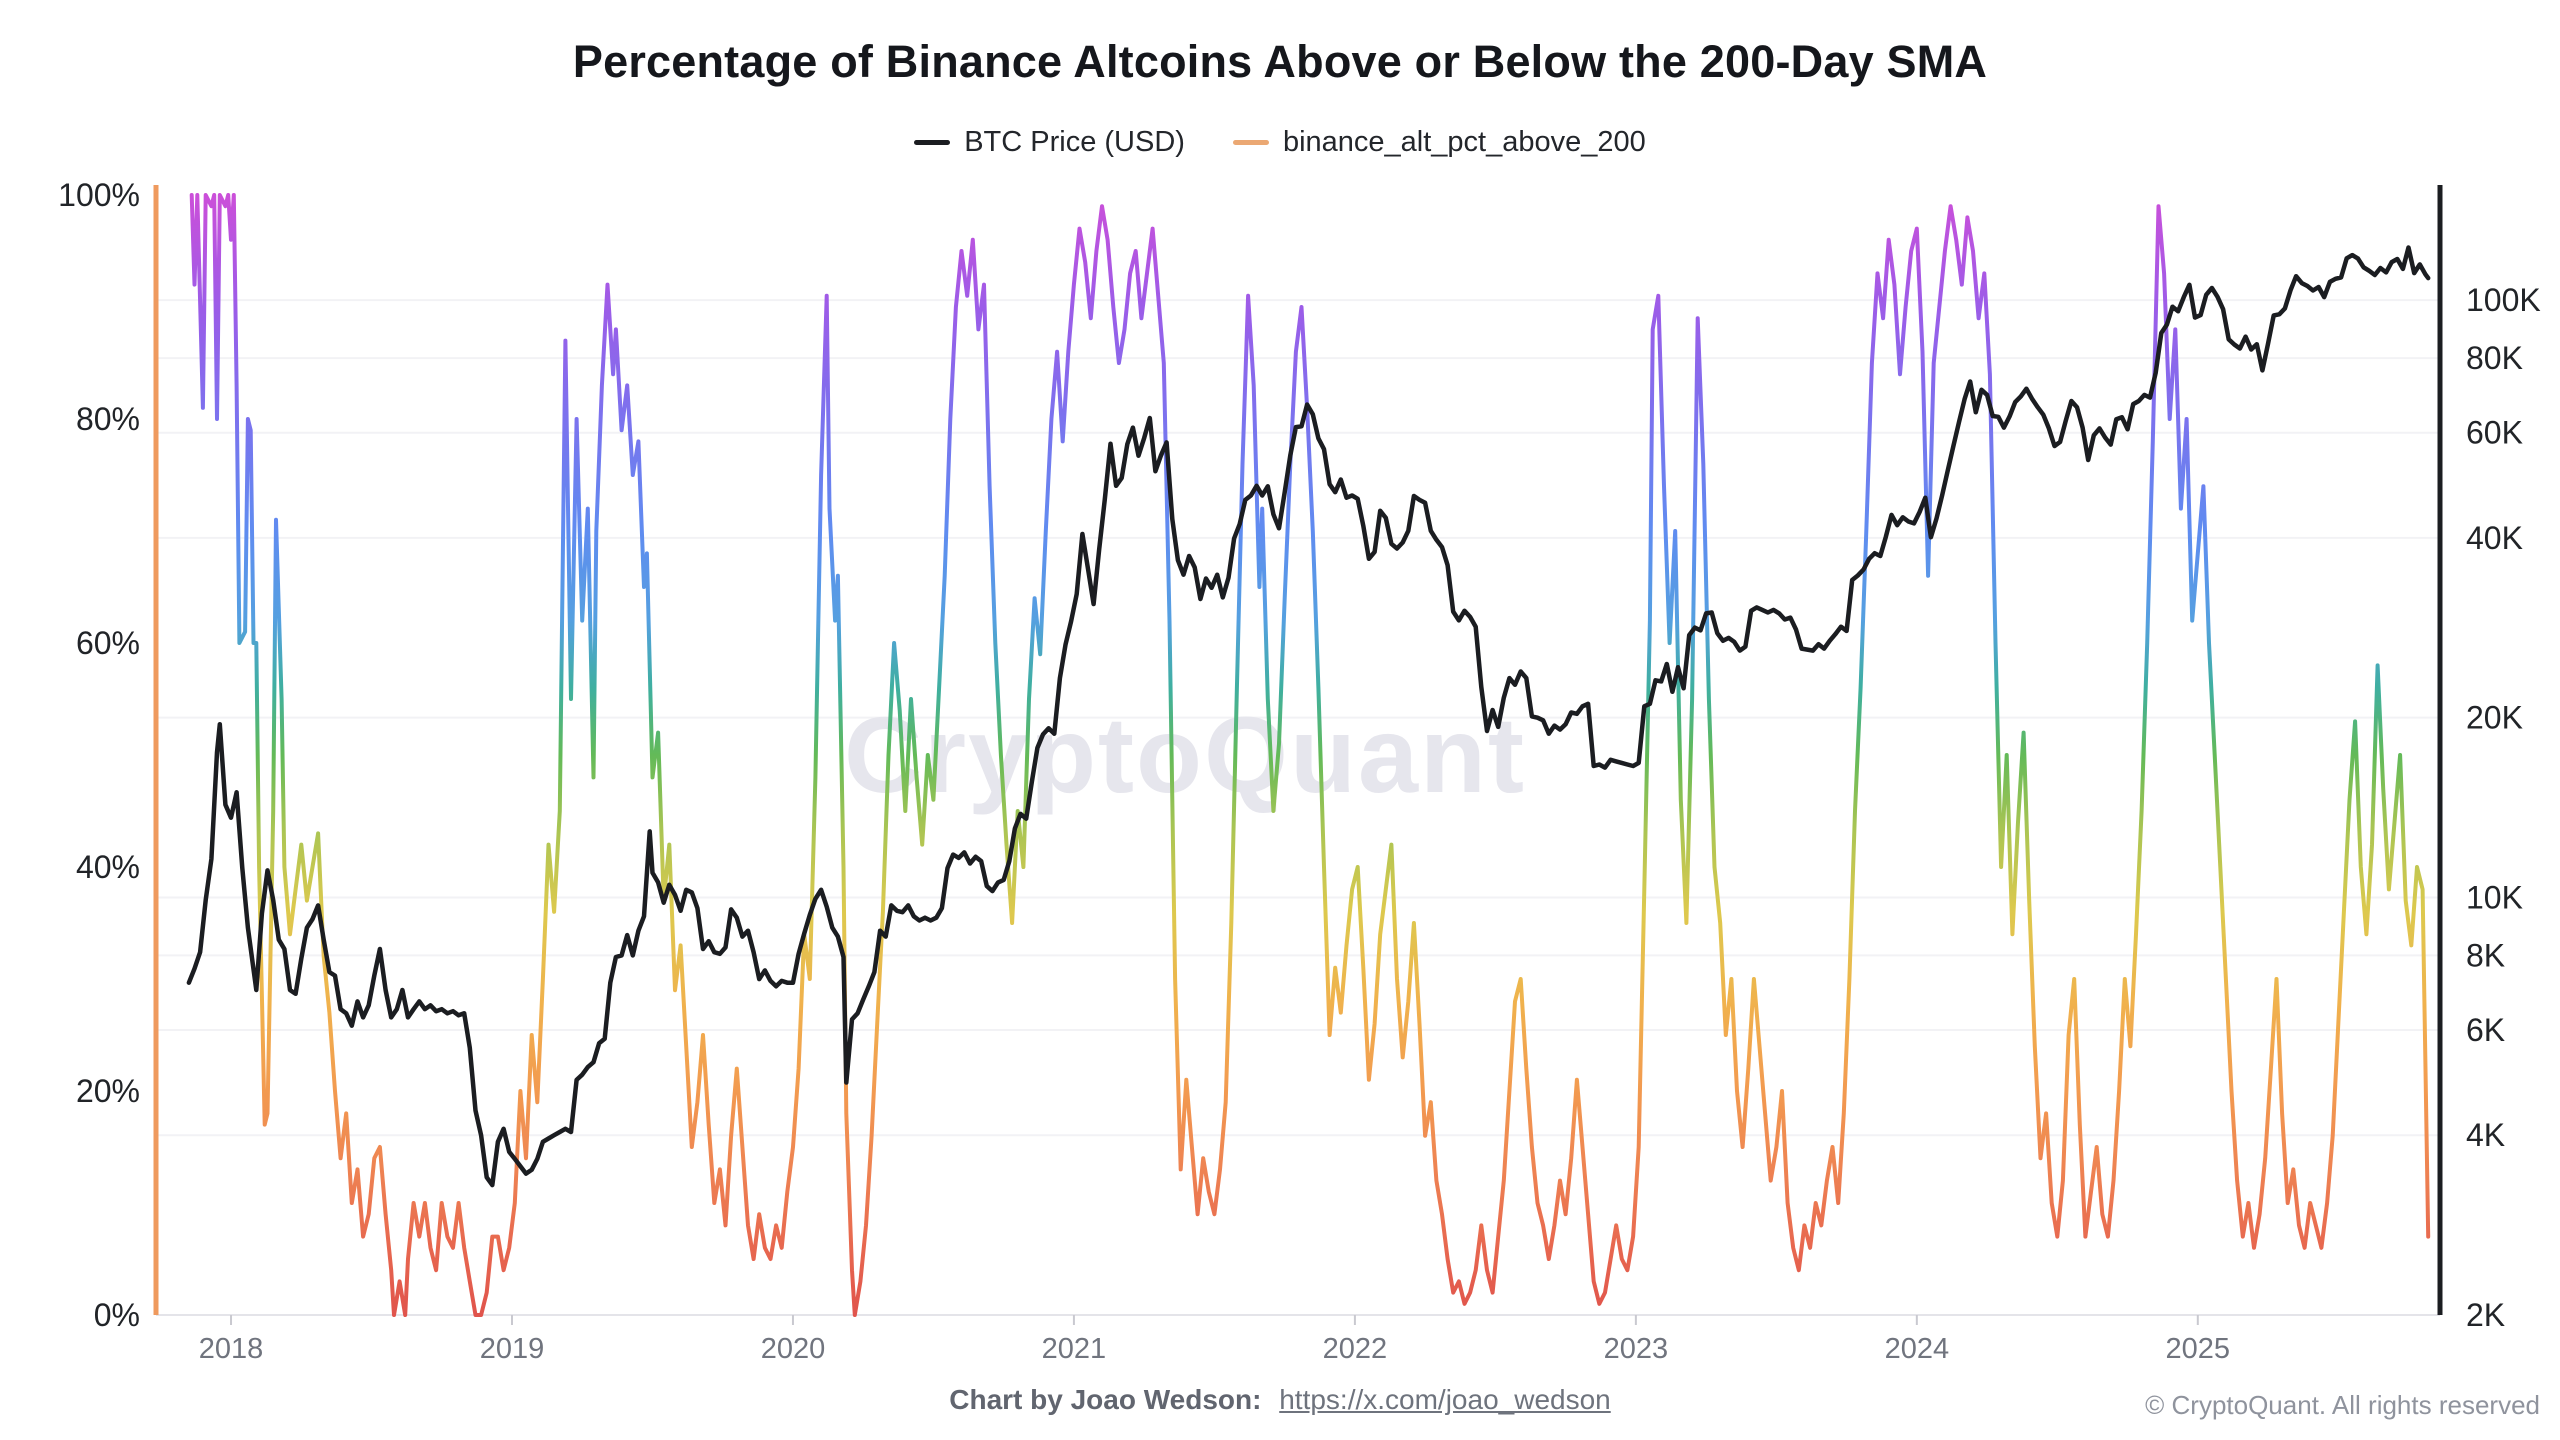  I want to click on left-axis-tick-label: 40%, so click(108, 867).